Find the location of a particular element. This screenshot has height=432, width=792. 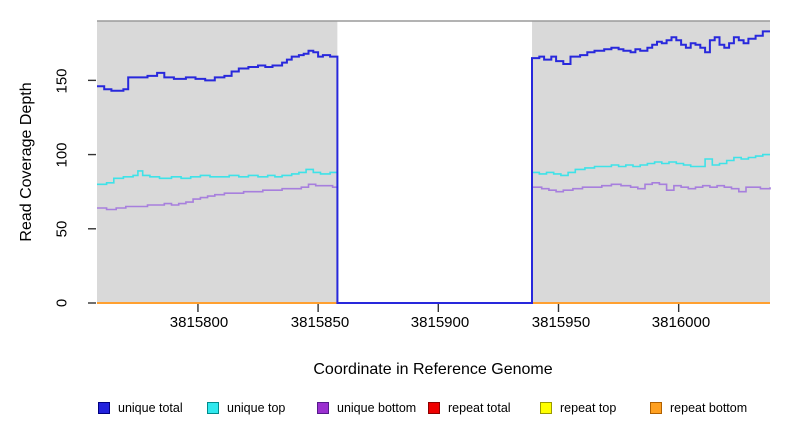

y-tick-label-100: 100 is located at coordinates (62, 155).